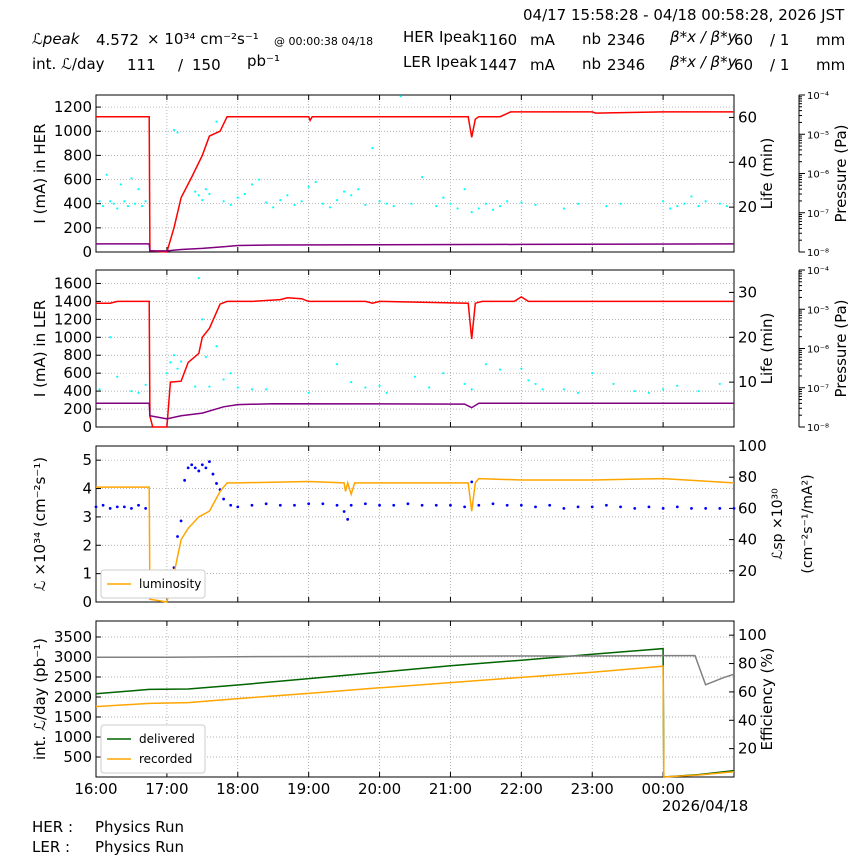 This screenshot has height=864, width=864. Describe the element at coordinates (778, 524) in the screenshot. I see `y2-axis-label: ℒsp ×10³⁰` at that location.